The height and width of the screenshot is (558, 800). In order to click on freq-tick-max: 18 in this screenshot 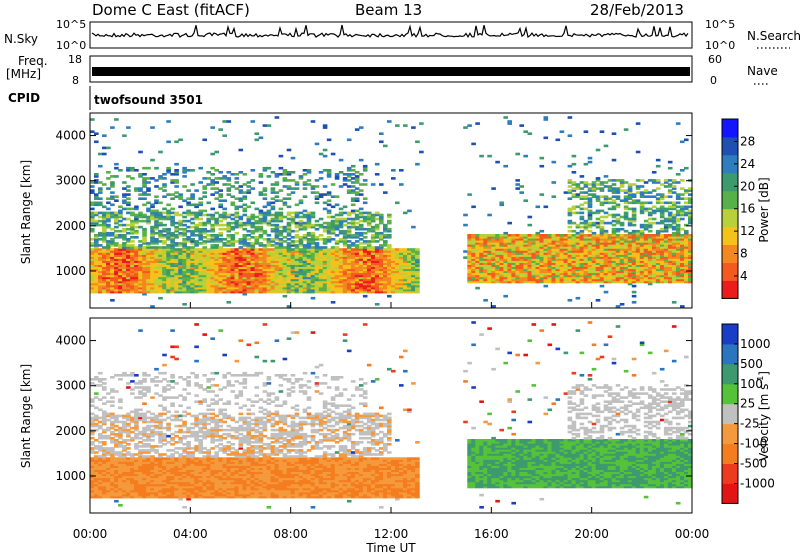, I will do `click(75, 59)`.